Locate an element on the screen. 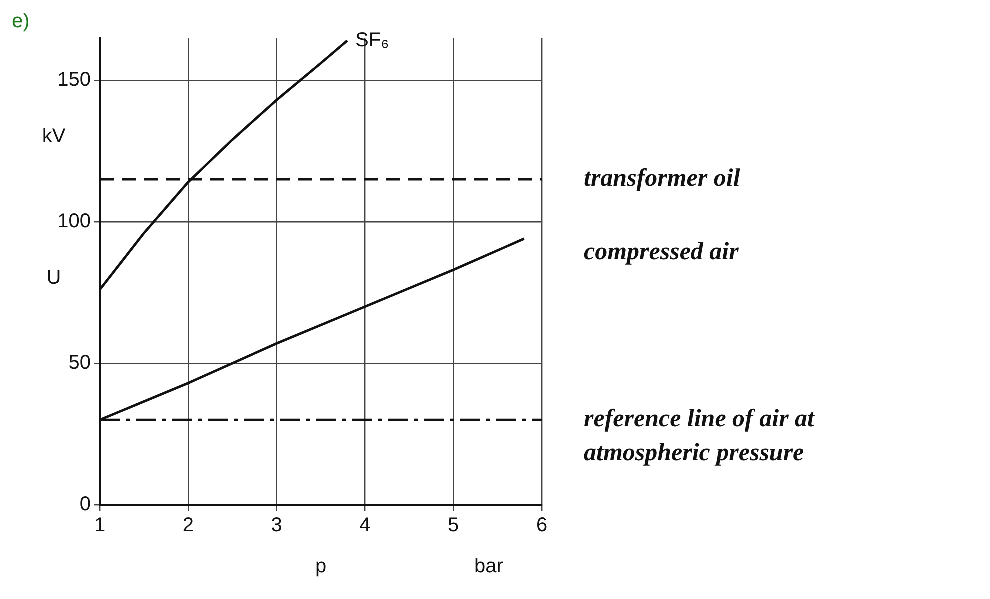  text: bar is located at coordinates (489, 567).